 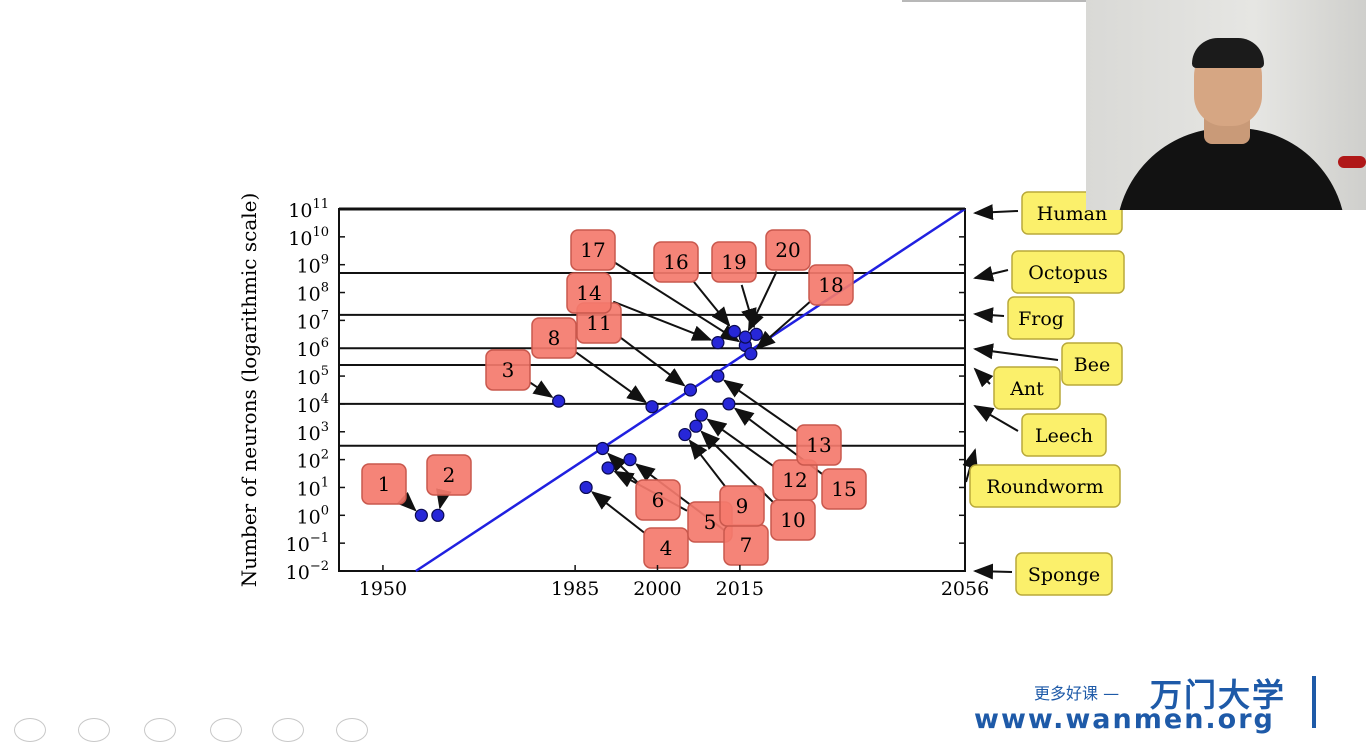 What do you see at coordinates (657, 589) in the screenshot?
I see `x-tick-label: 2000` at bounding box center [657, 589].